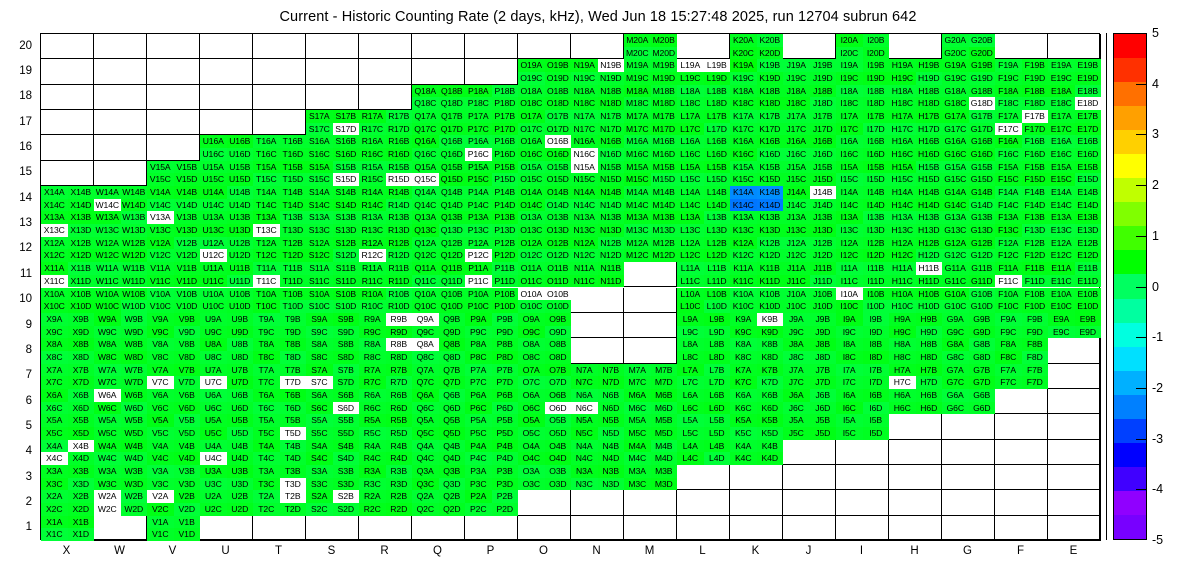 This screenshot has width=1196, height=572. I want to click on heatmap-cell-j19: J19A J19B J19C J19D, so click(809, 72).